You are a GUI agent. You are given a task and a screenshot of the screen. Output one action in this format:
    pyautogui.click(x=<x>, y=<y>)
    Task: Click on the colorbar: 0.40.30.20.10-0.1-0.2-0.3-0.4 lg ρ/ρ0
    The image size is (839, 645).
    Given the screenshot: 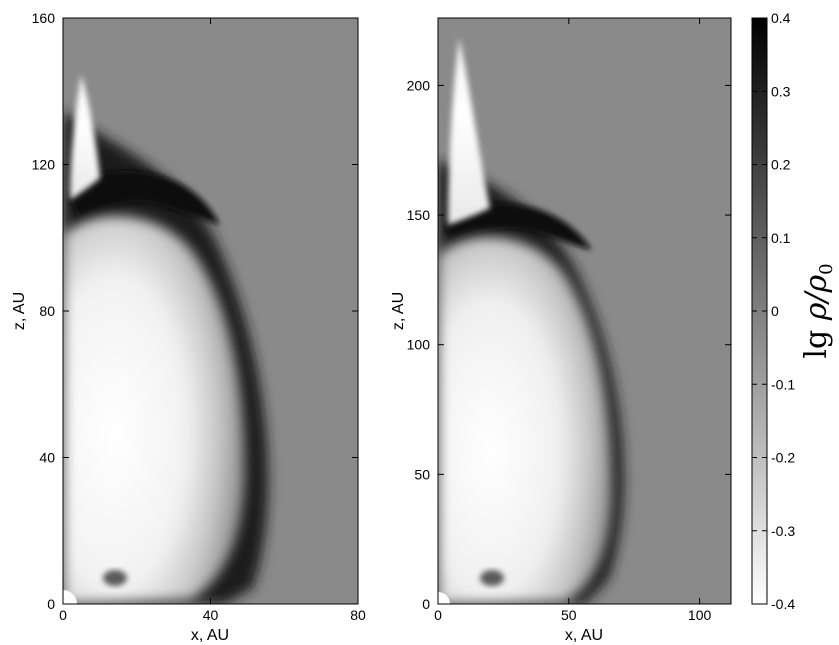 What is the action you would take?
    pyautogui.click(x=794, y=311)
    